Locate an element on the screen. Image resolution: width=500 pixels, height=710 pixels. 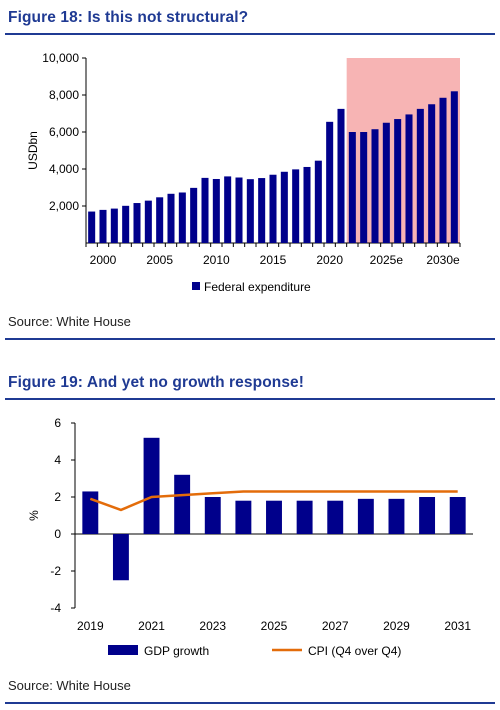
y-tick-label: 2,000 is located at coordinates (64, 206).